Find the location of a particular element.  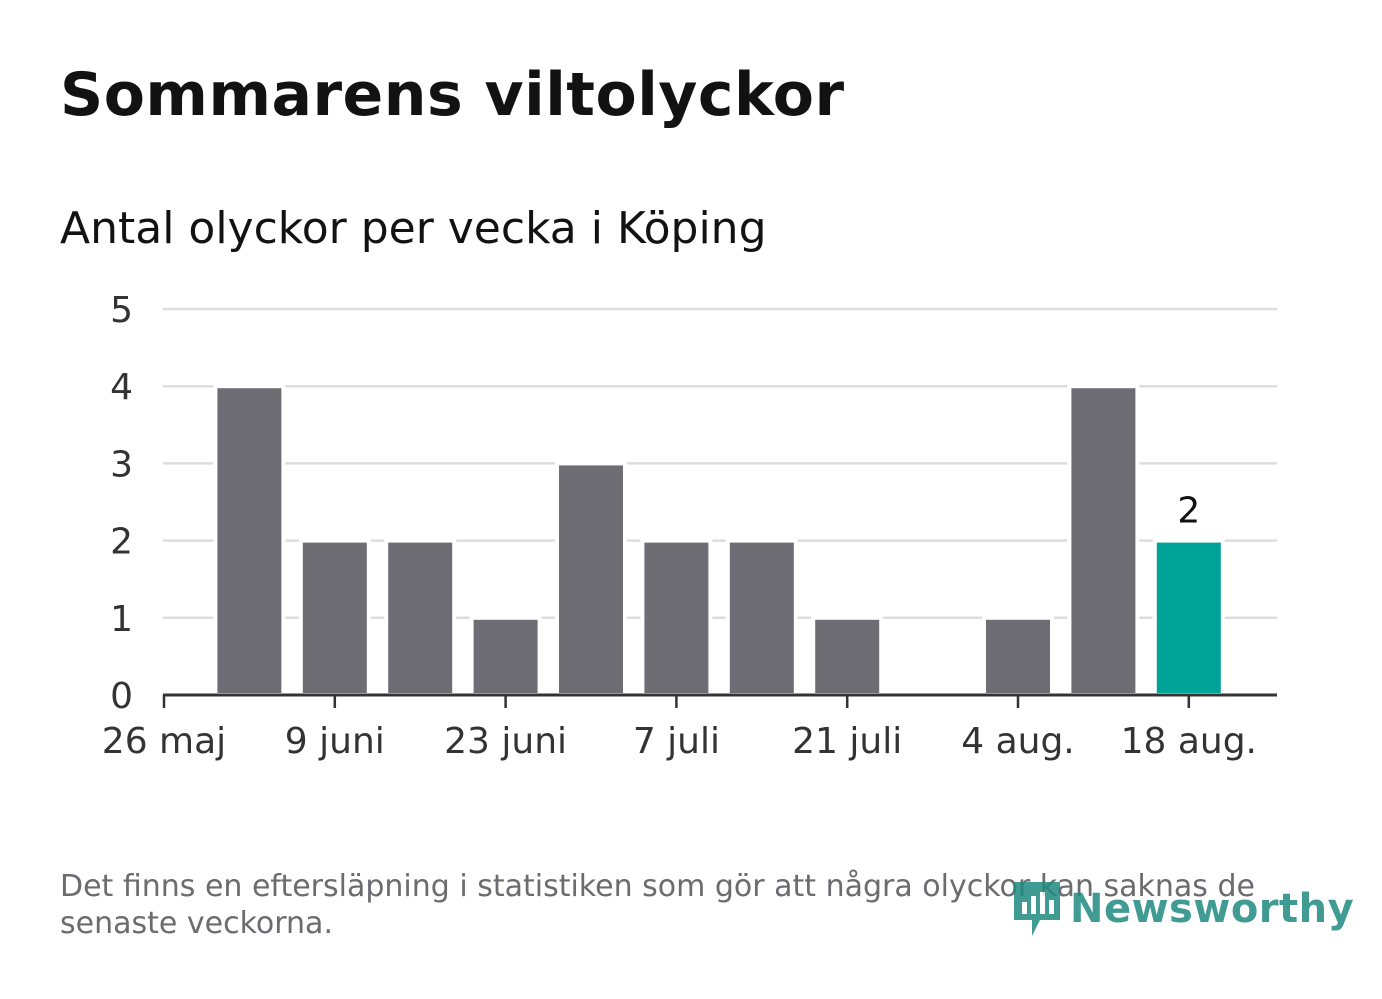

x-tick-label: 9 juni is located at coordinates (335, 741).